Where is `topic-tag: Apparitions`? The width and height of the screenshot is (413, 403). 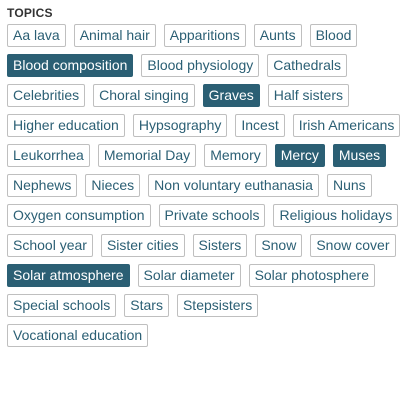
topic-tag: Apparitions is located at coordinates (204, 35).